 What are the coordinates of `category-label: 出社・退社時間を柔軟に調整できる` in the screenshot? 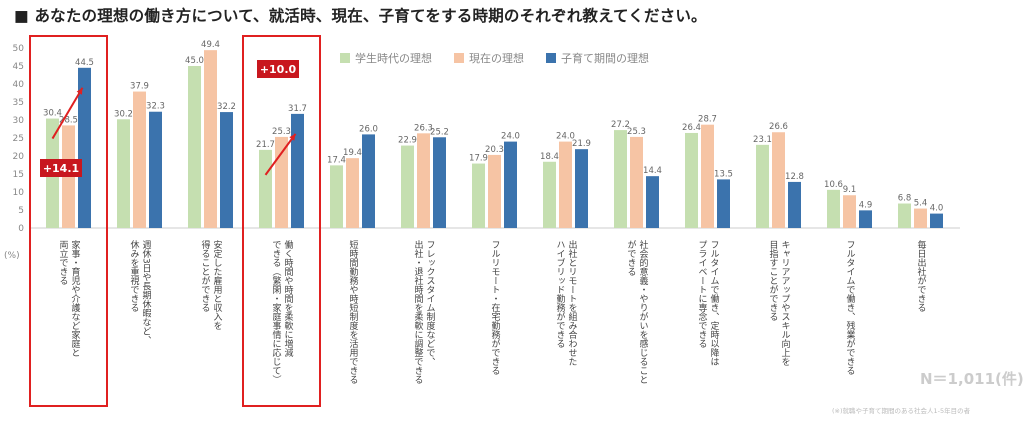 It's located at (418, 311).